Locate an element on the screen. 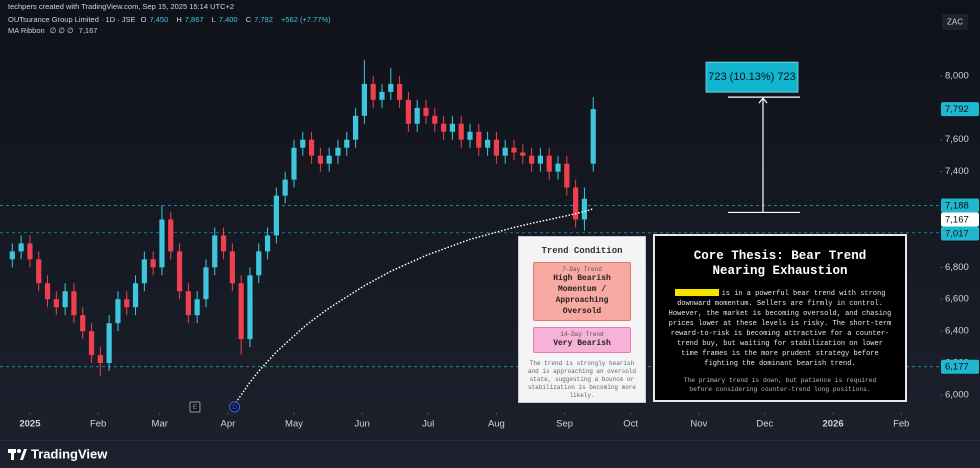 This screenshot has height=468, width=980. currency-box is located at coordinates (955, 22).